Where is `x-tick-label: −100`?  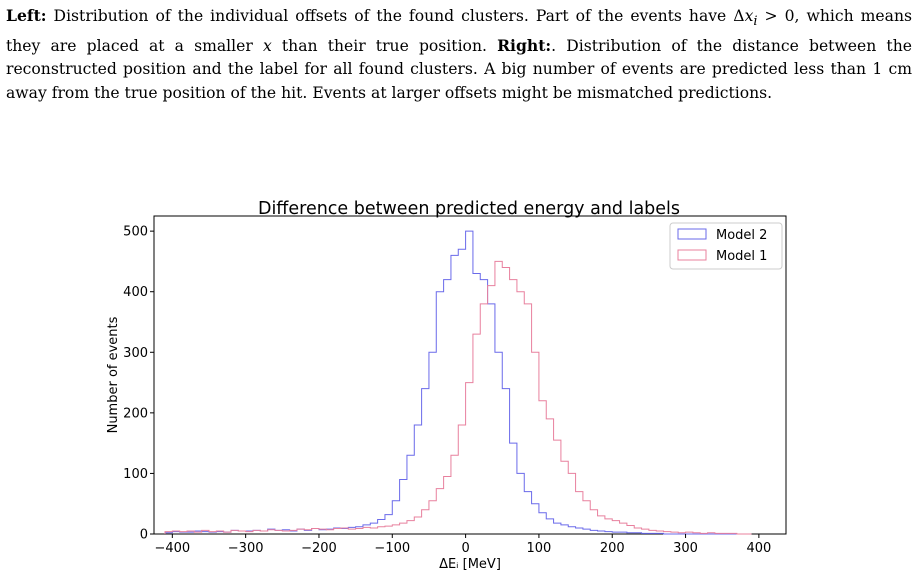
x-tick-label: −100 is located at coordinates (392, 548).